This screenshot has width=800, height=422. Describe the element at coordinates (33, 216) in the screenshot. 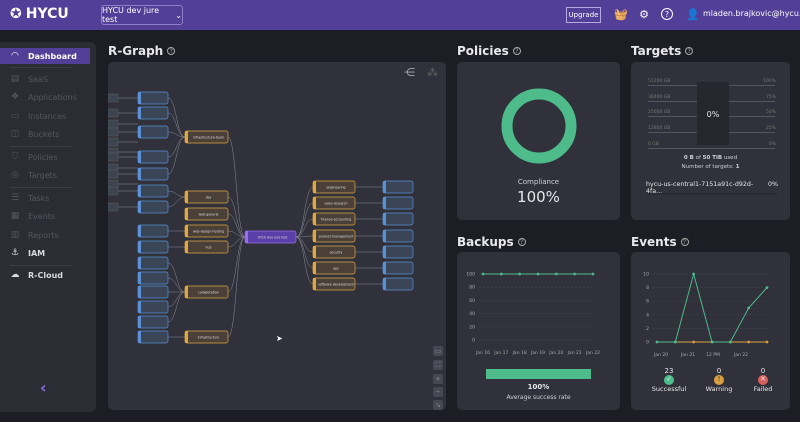

I see `sidebar-item-events: ▦ Events` at that location.